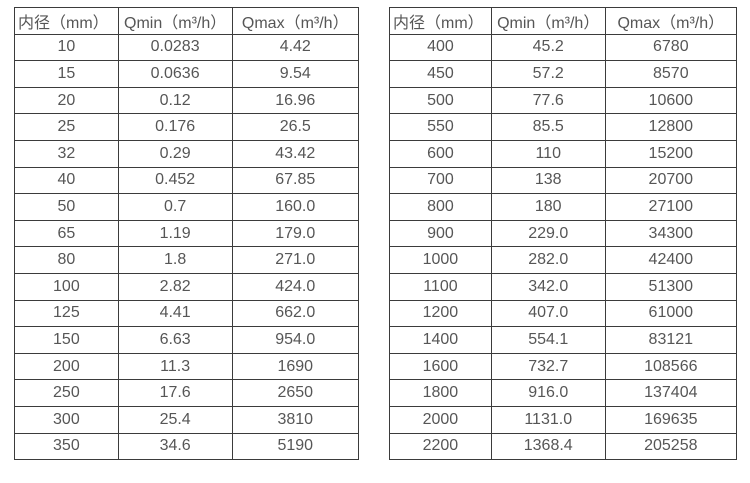 This screenshot has height=483, width=750. I want to click on table-cell: 57.2, so click(548, 74).